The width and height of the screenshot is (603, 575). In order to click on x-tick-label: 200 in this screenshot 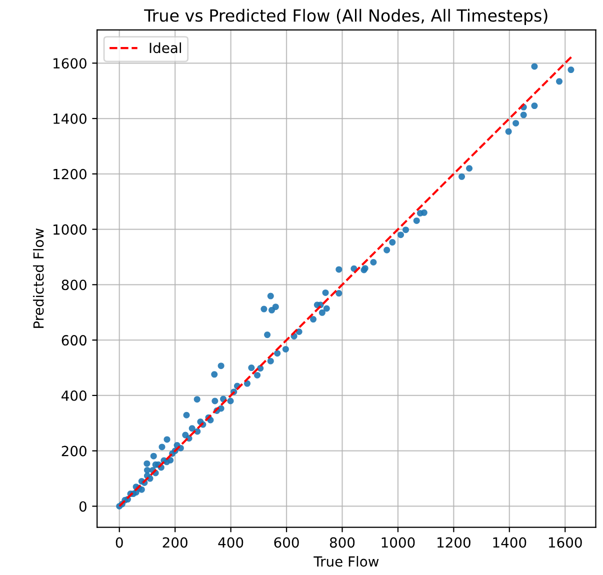, I will do `click(175, 542)`.